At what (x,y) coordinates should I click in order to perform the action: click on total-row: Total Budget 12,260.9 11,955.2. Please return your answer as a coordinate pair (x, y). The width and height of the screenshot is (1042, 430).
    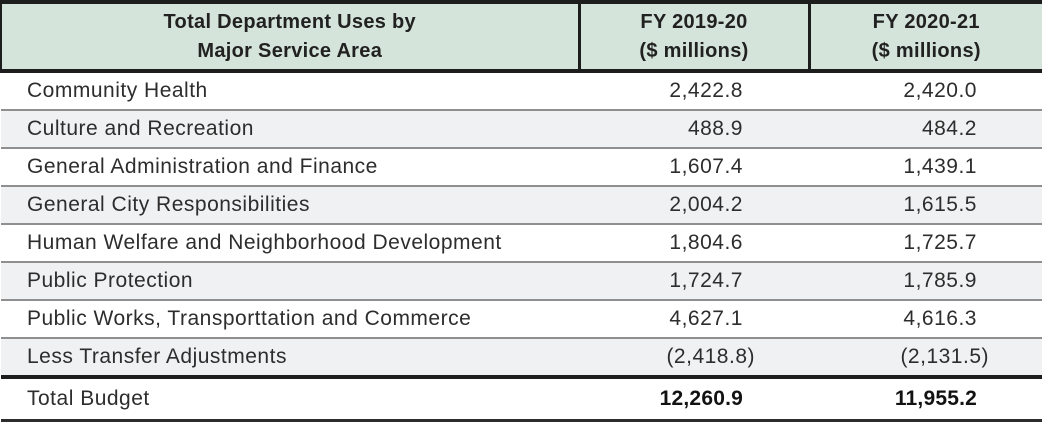
    Looking at the image, I should click on (521, 399).